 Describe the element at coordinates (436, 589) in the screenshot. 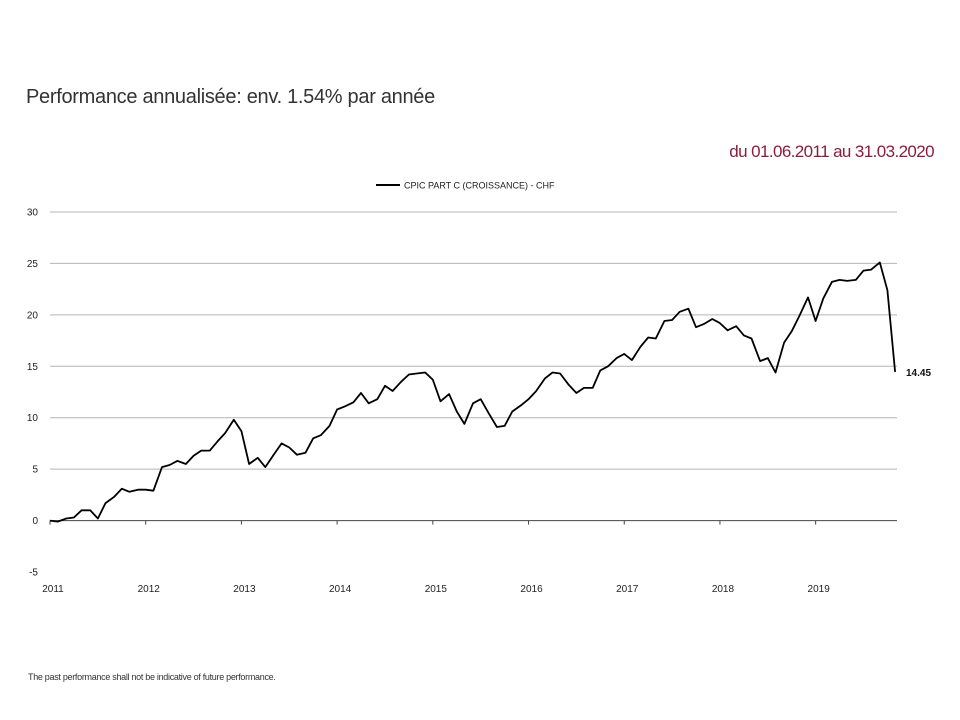

I see `x-tick-label: 2015` at that location.